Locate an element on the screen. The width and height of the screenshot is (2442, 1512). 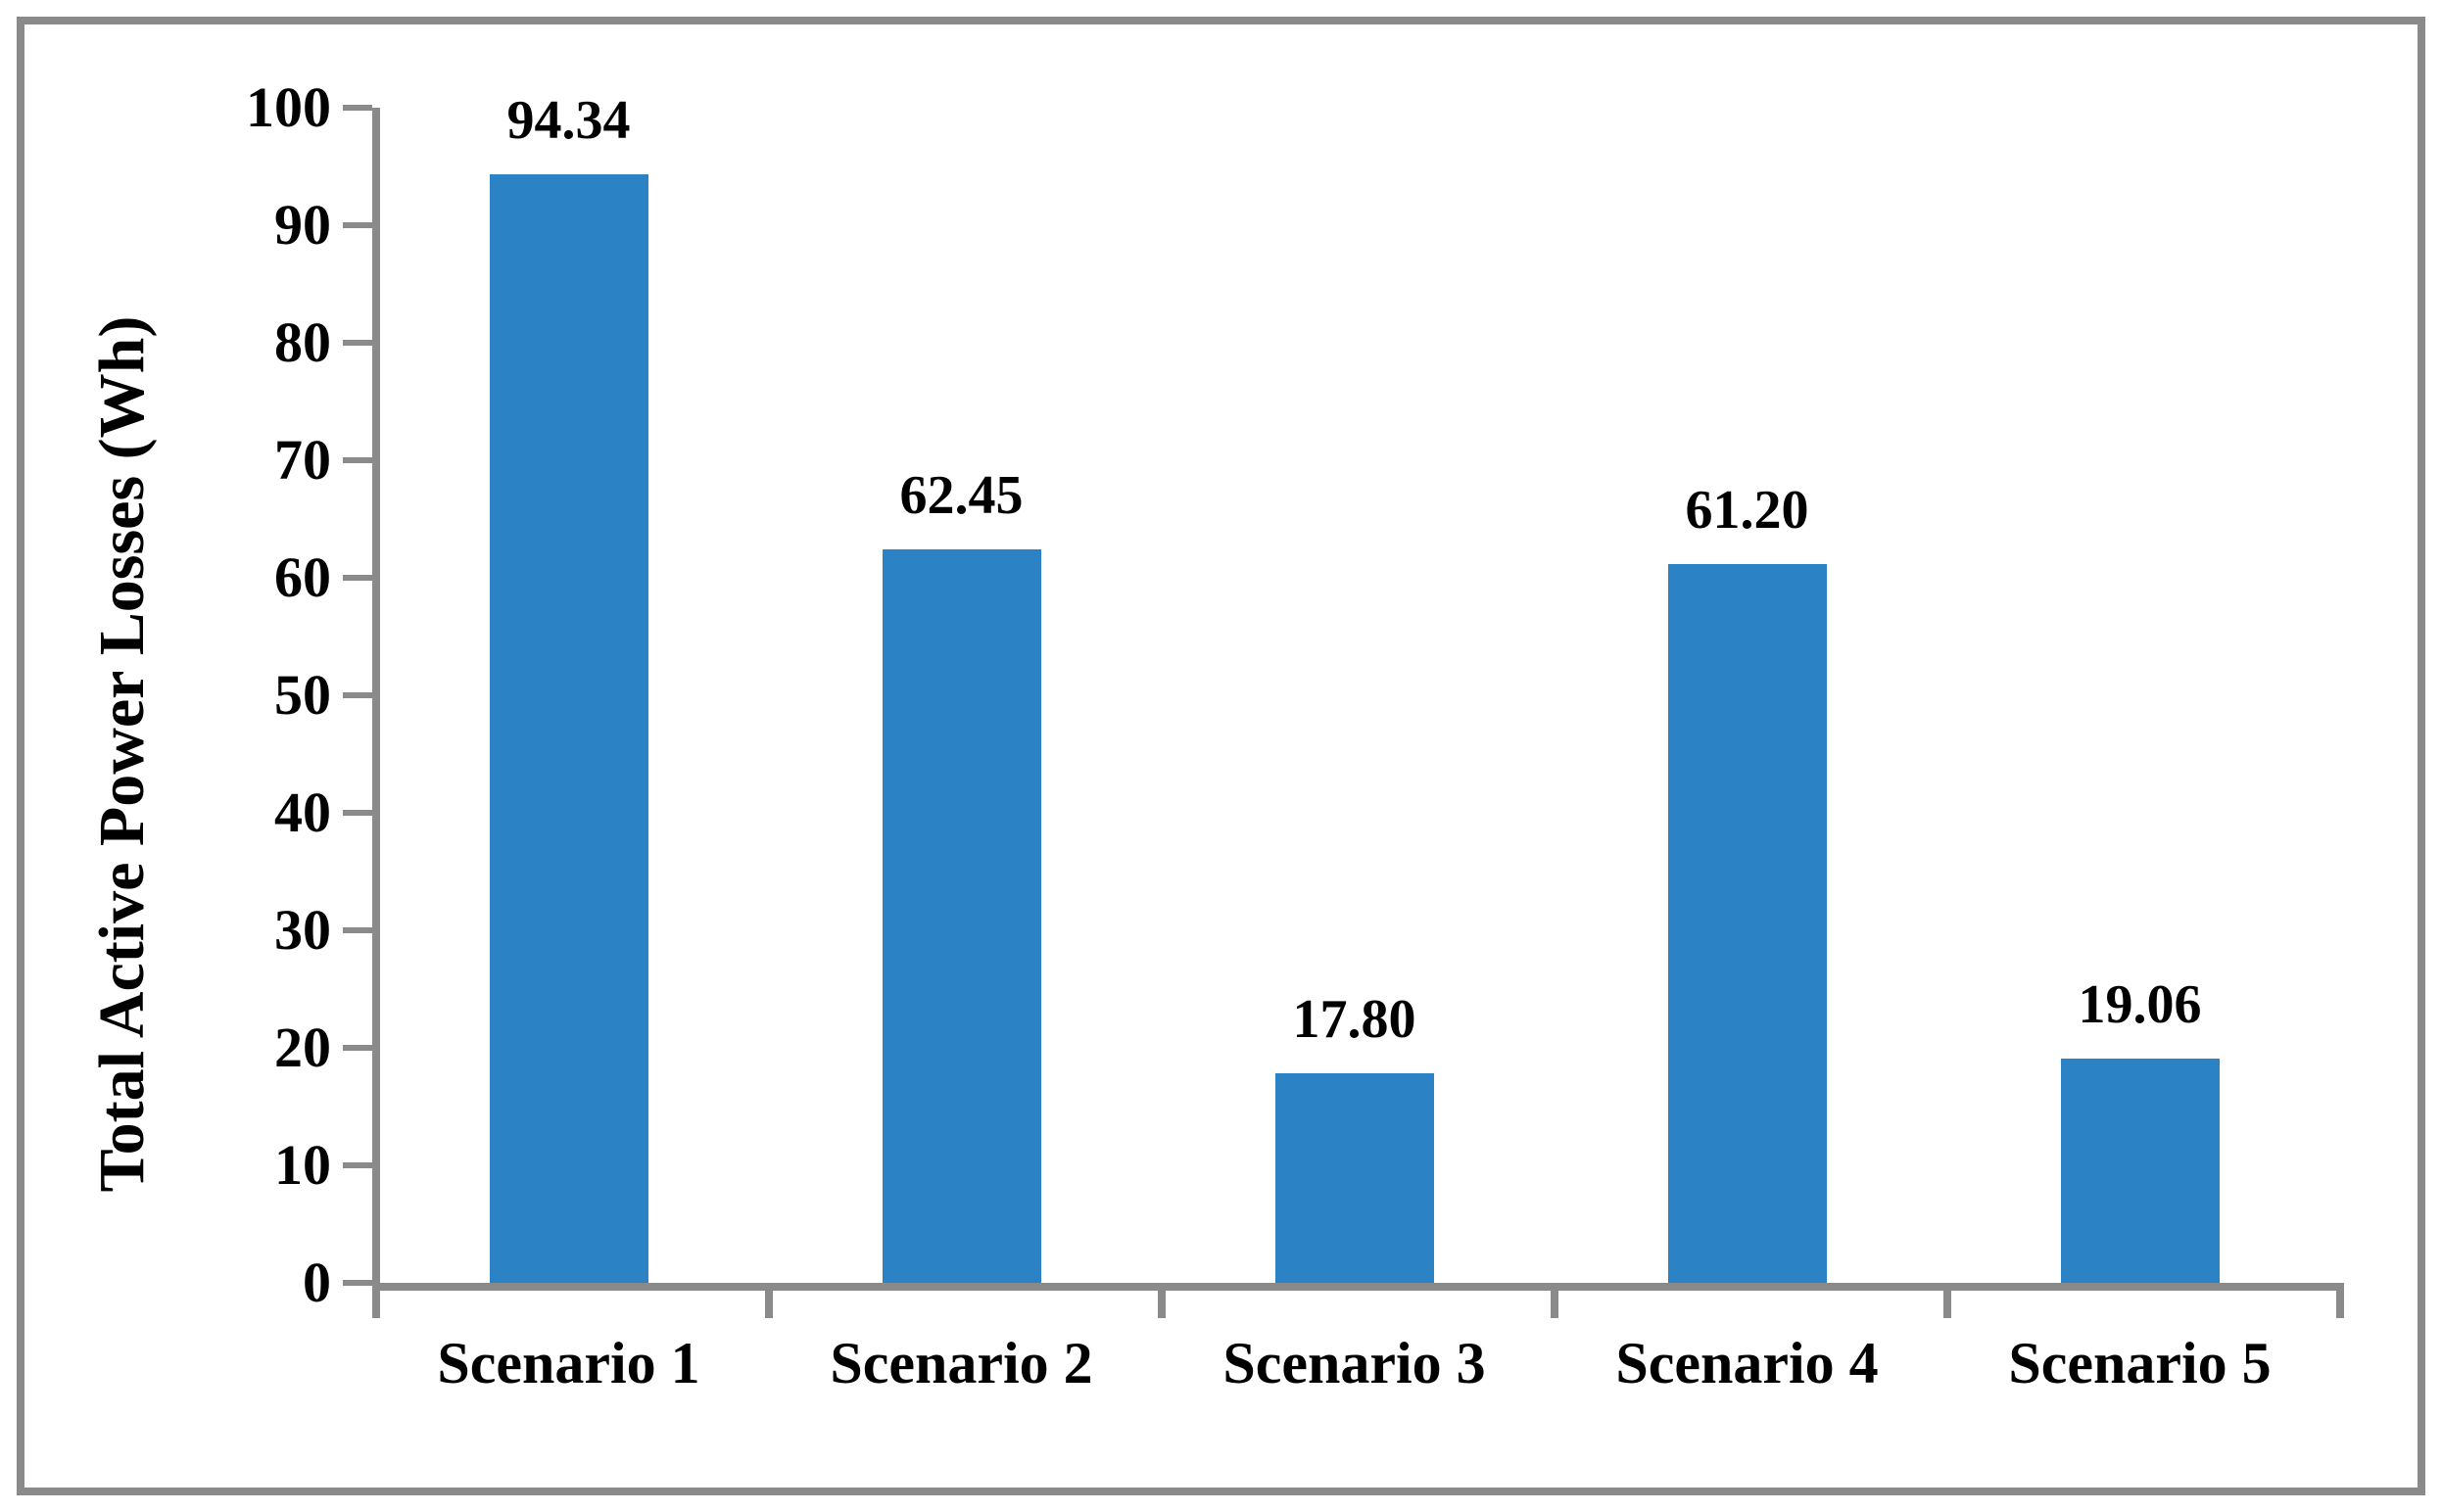
bar-value-label: 94.34 is located at coordinates (569, 120).